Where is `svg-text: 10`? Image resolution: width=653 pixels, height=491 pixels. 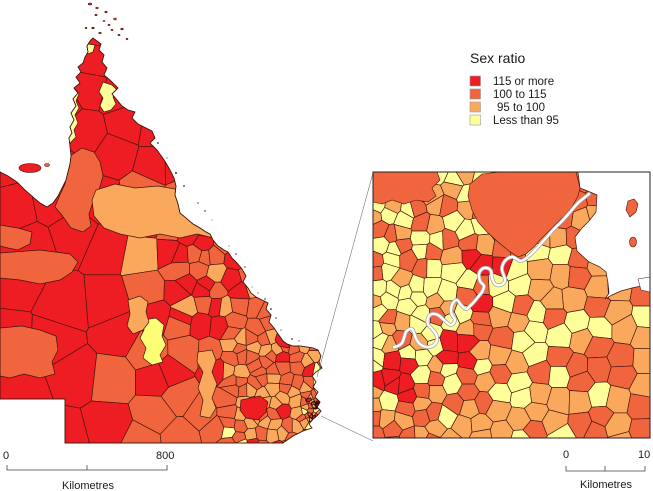
svg-text: 10 is located at coordinates (644, 455).